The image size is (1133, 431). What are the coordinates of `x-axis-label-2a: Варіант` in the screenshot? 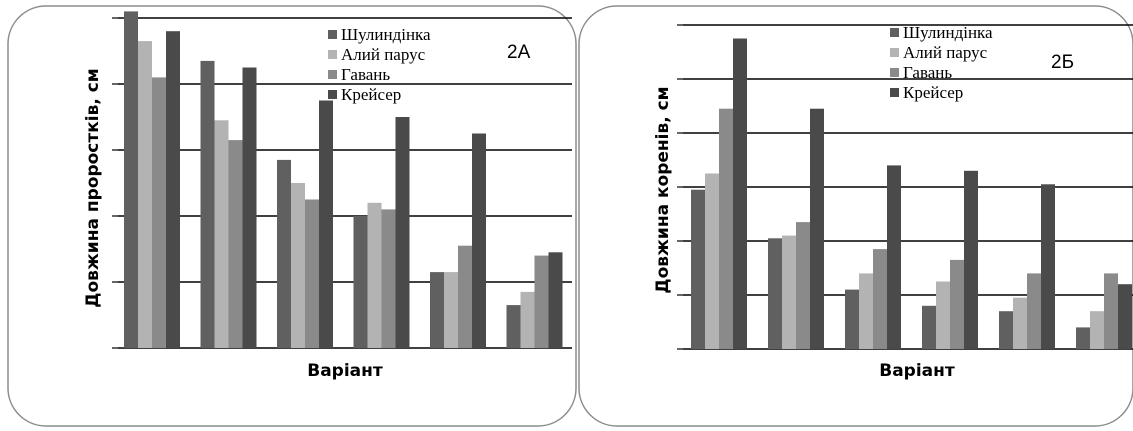 It's located at (345, 371).